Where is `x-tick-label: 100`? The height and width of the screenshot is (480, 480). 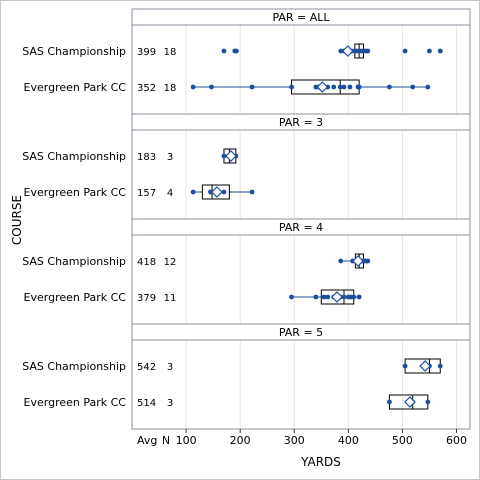
x-tick-label: 100 is located at coordinates (186, 440).